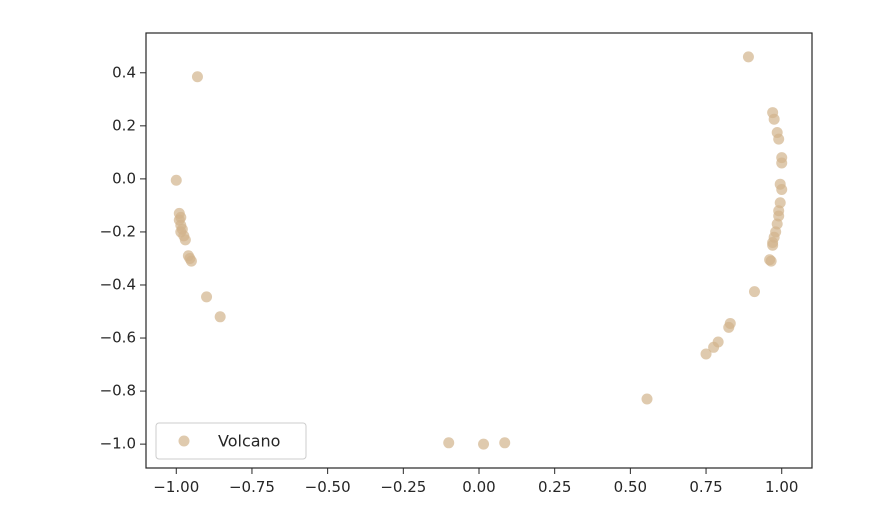  What do you see at coordinates (478, 487) in the screenshot?
I see `x-tick-label: 0.00` at bounding box center [478, 487].